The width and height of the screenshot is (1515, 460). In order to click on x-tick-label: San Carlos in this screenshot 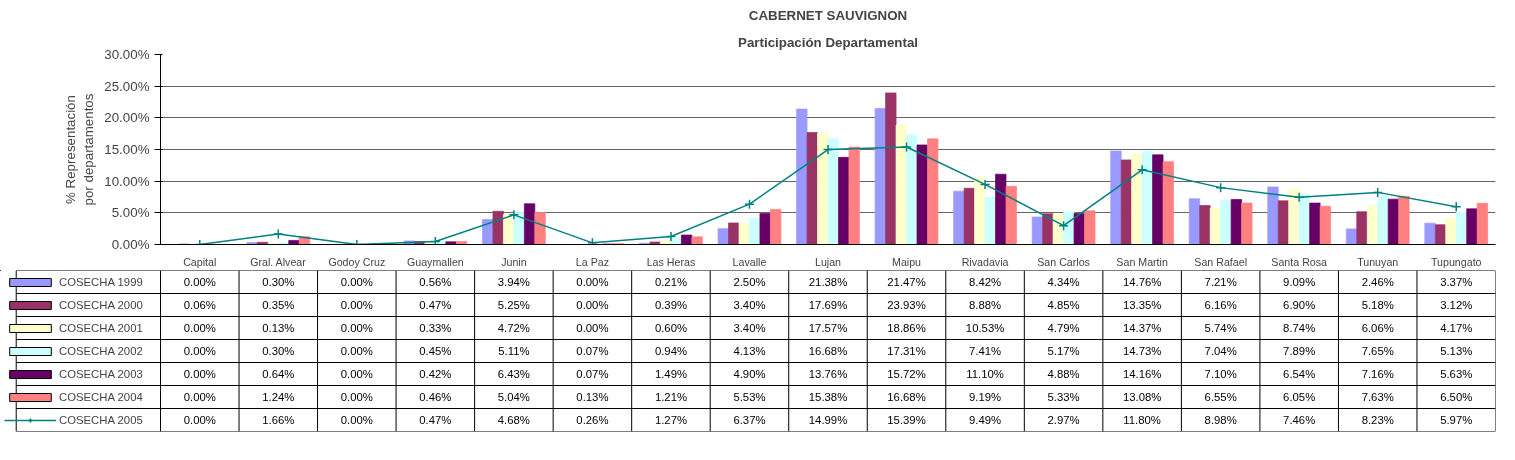, I will do `click(1063, 261)`.